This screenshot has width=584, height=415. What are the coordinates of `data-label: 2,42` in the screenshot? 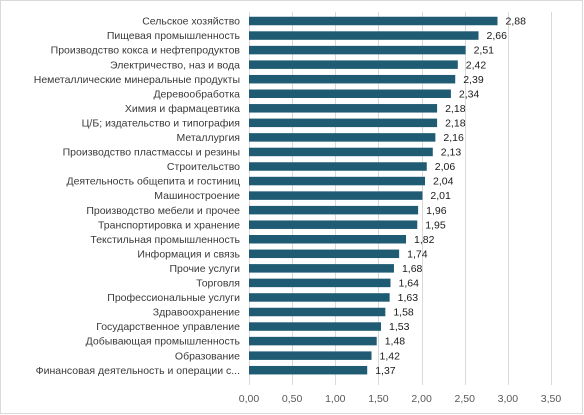 It's located at (476, 65).